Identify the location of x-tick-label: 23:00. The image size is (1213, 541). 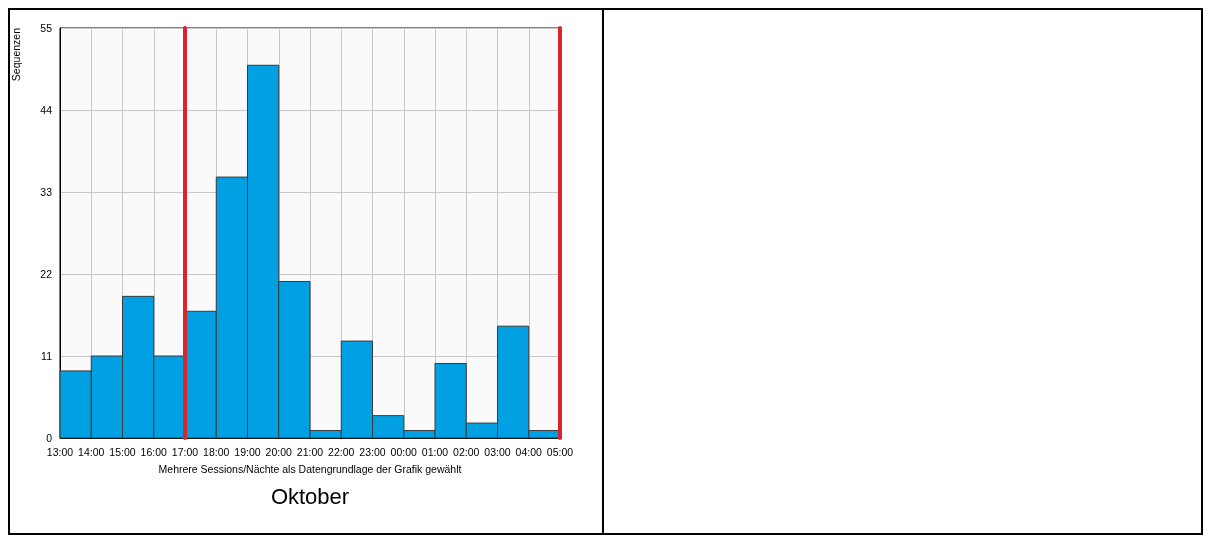
(372, 451).